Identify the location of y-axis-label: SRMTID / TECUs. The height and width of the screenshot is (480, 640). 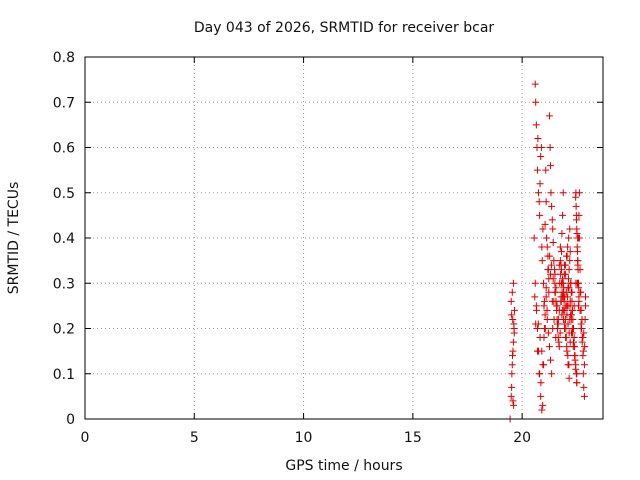
(14, 238).